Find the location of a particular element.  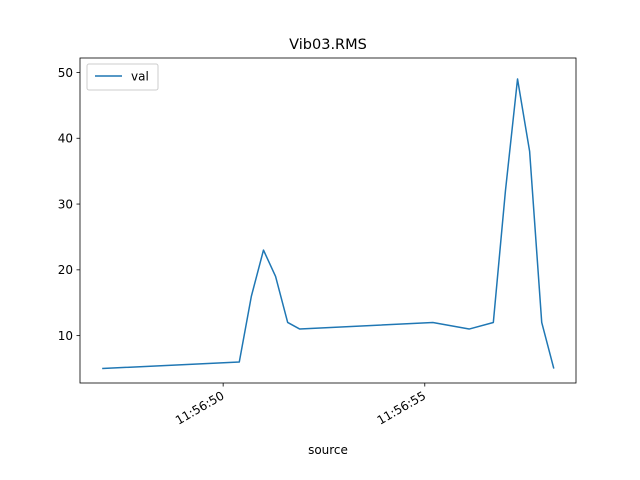

y-tick-label: 40 is located at coordinates (65, 139).